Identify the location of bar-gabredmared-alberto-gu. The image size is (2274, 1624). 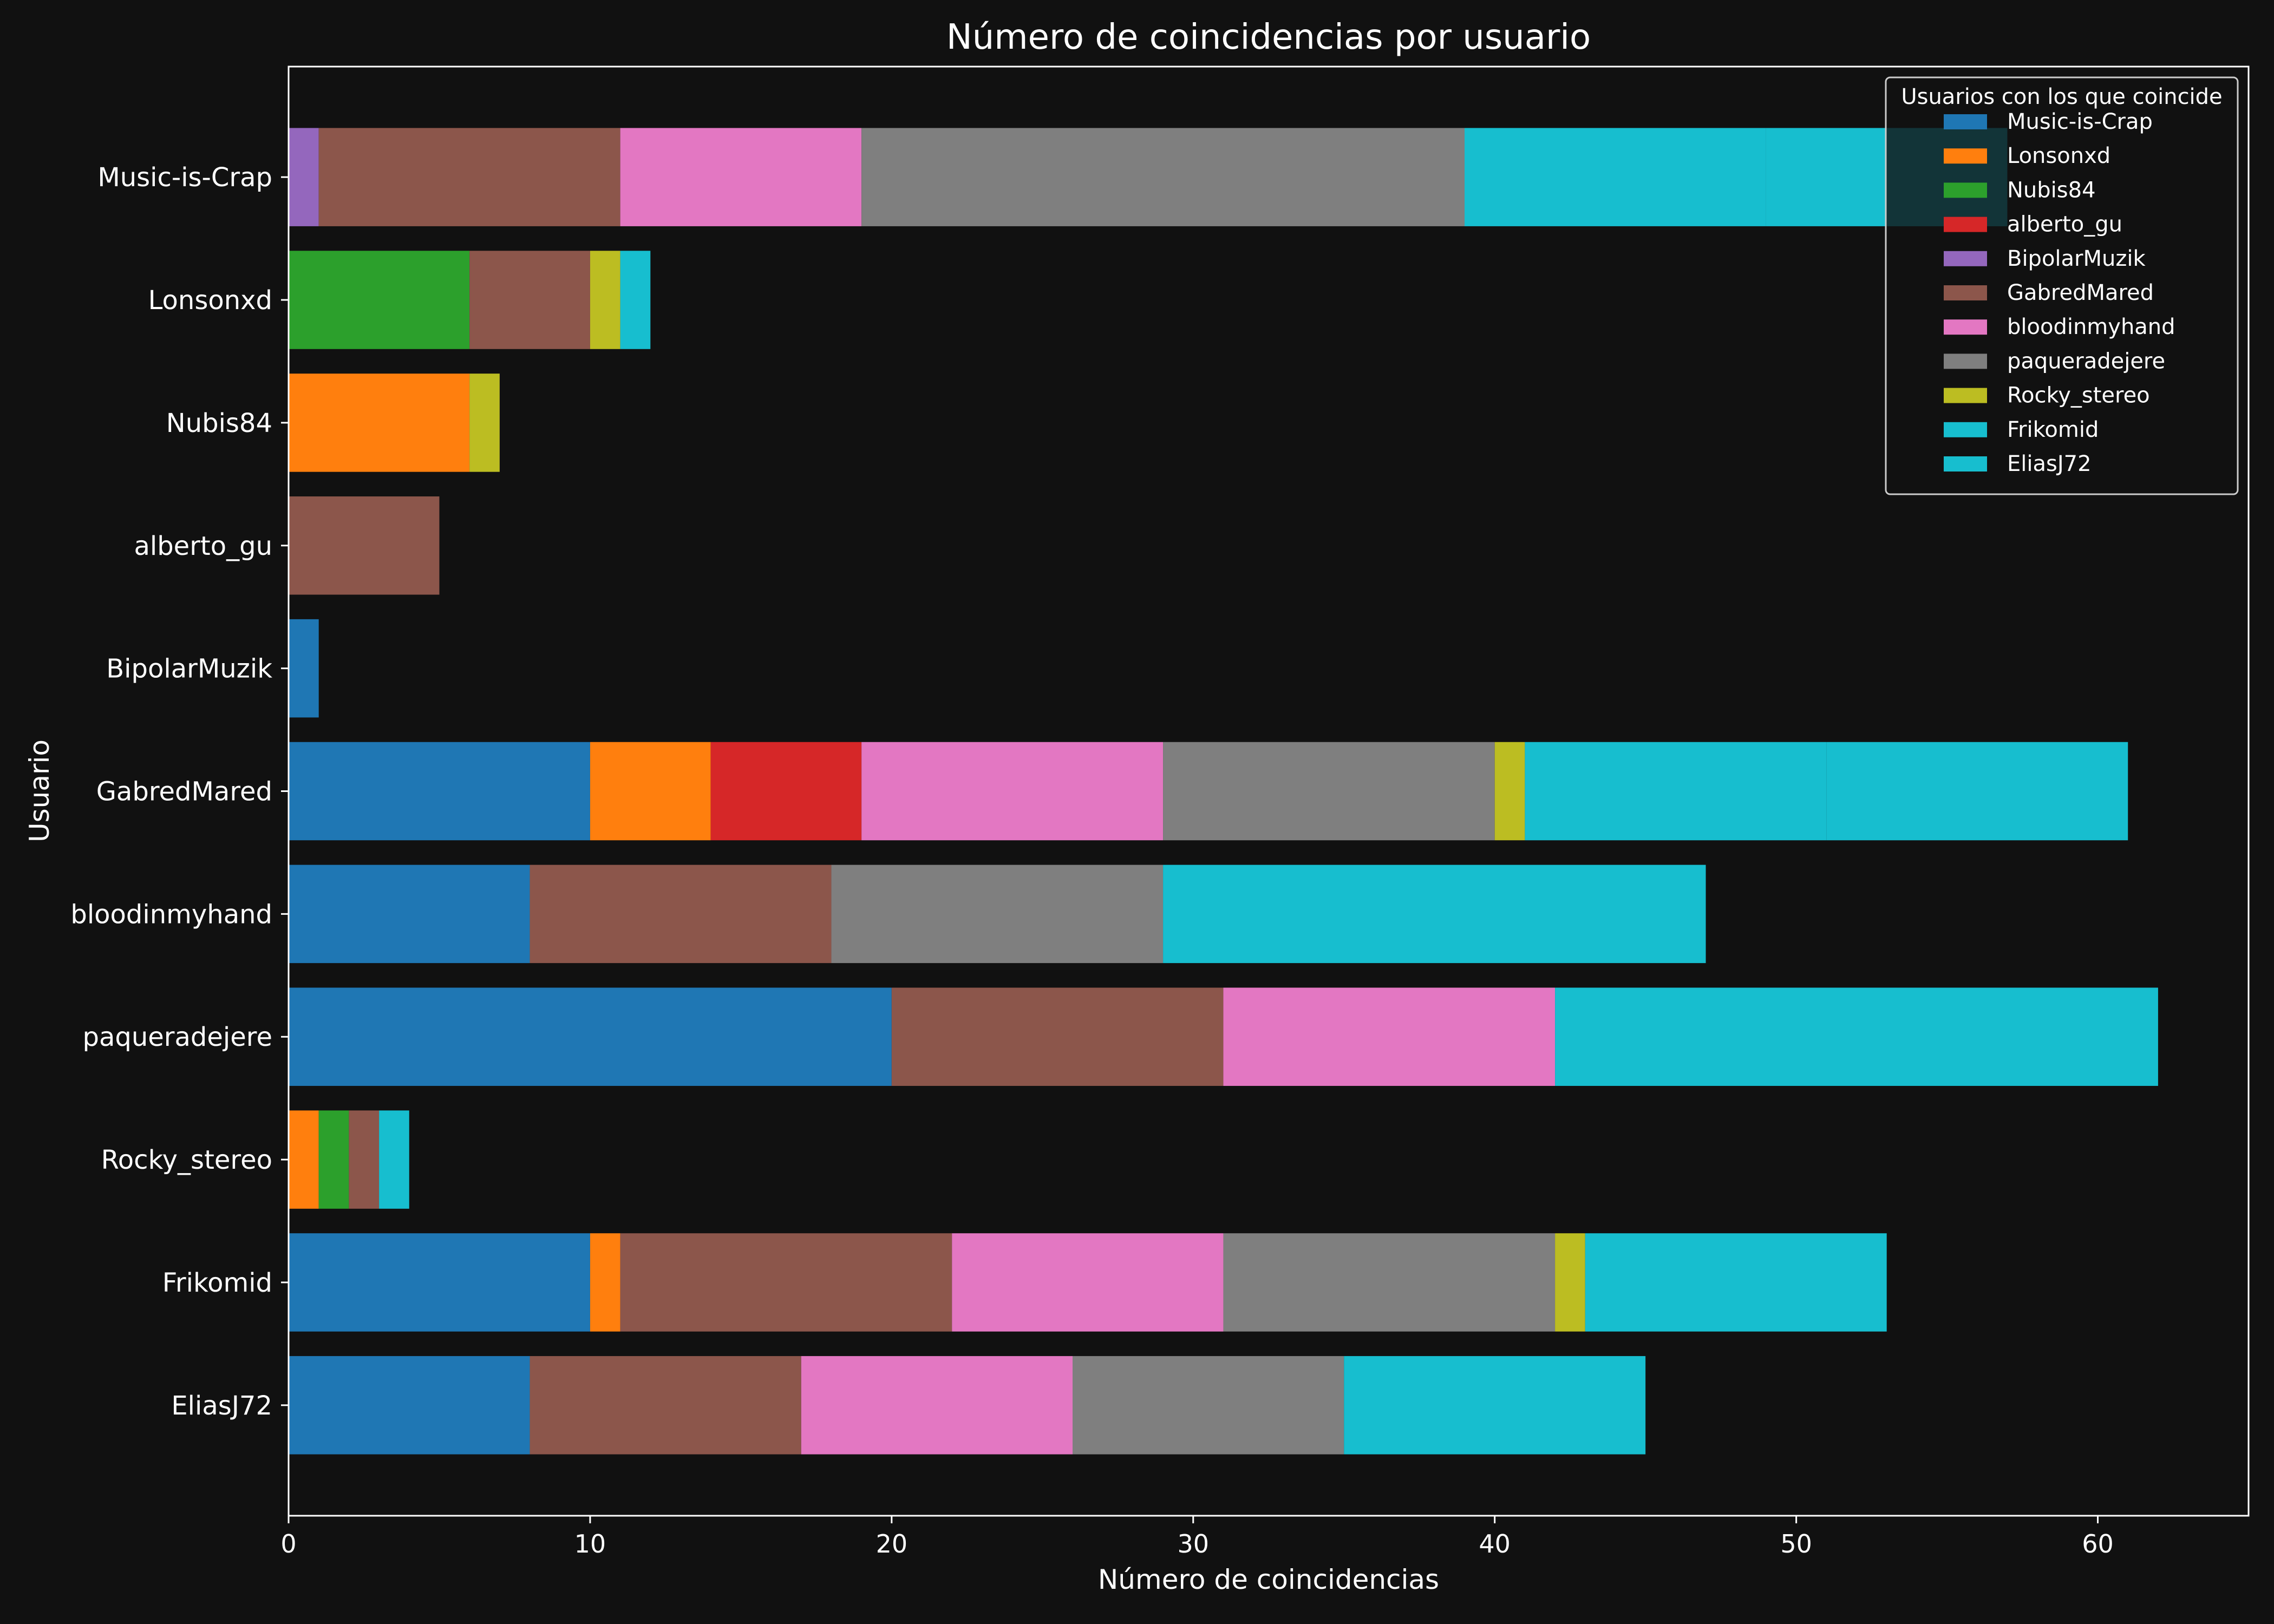
(786, 791).